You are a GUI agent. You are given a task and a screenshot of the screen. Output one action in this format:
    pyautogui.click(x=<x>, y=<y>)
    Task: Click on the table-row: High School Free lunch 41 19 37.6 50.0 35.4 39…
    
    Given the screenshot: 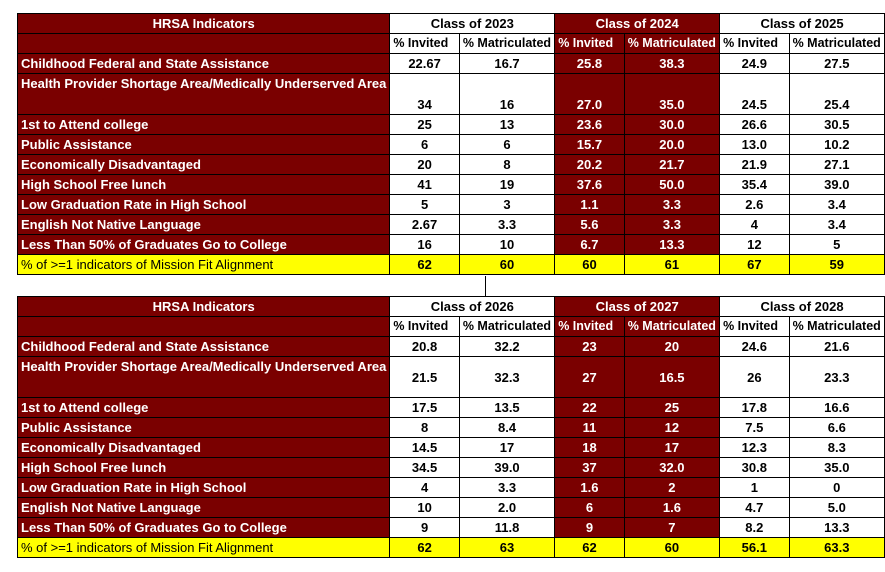 What is the action you would take?
    pyautogui.click(x=450, y=184)
    